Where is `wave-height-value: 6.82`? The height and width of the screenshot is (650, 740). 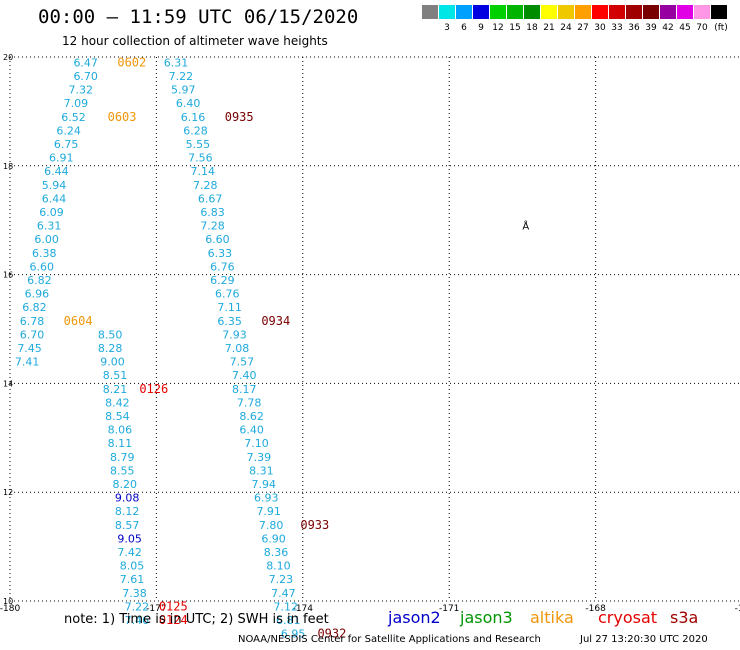
wave-height-value: 6.82 is located at coordinates (39, 280).